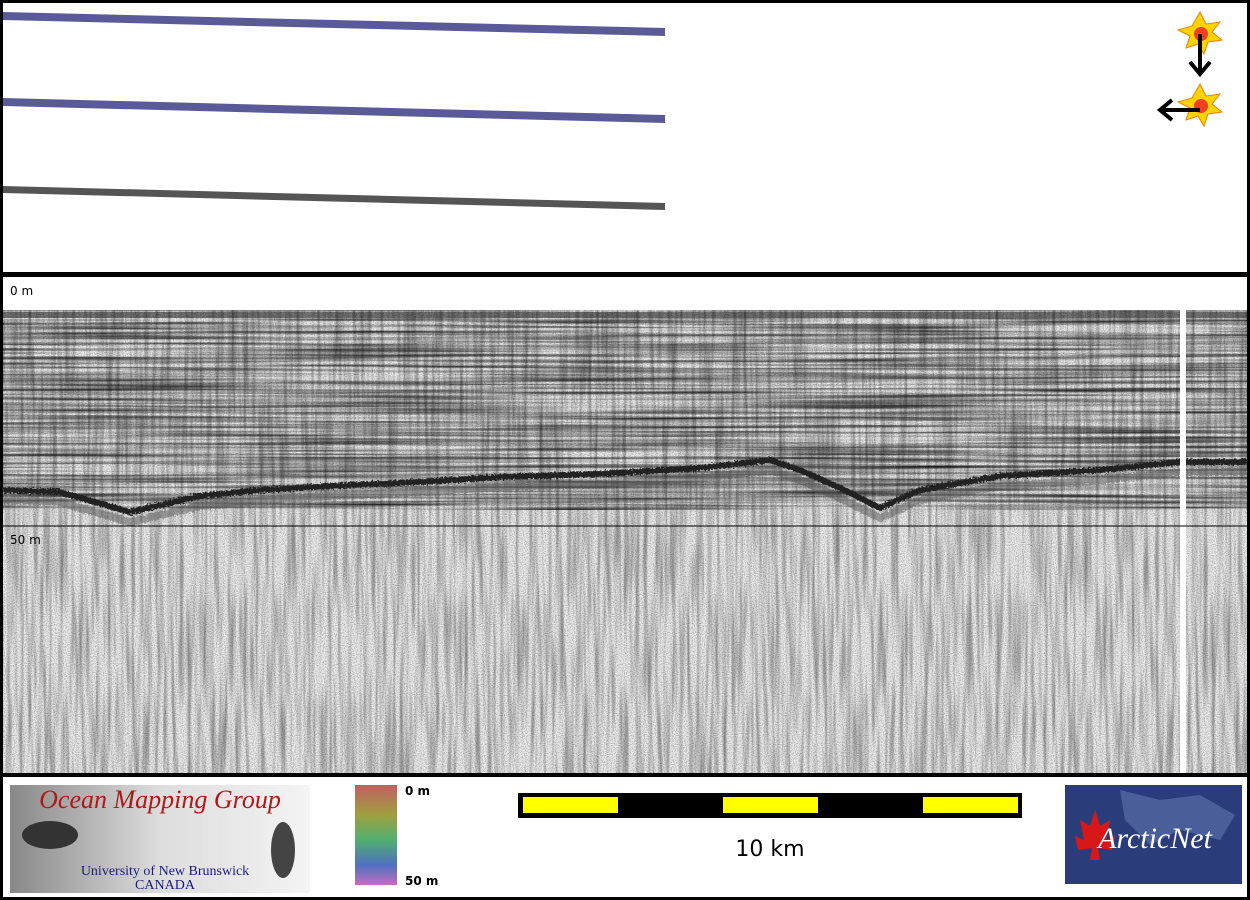  What do you see at coordinates (417, 791) in the screenshot?
I see `colorbar-label: 0 m` at bounding box center [417, 791].